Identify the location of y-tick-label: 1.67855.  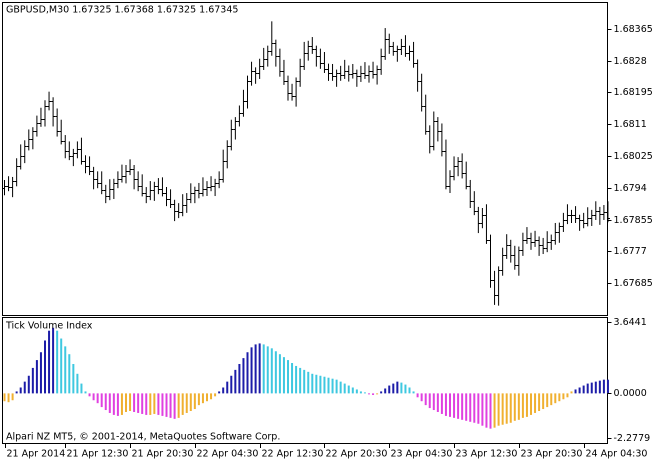
(633, 220).